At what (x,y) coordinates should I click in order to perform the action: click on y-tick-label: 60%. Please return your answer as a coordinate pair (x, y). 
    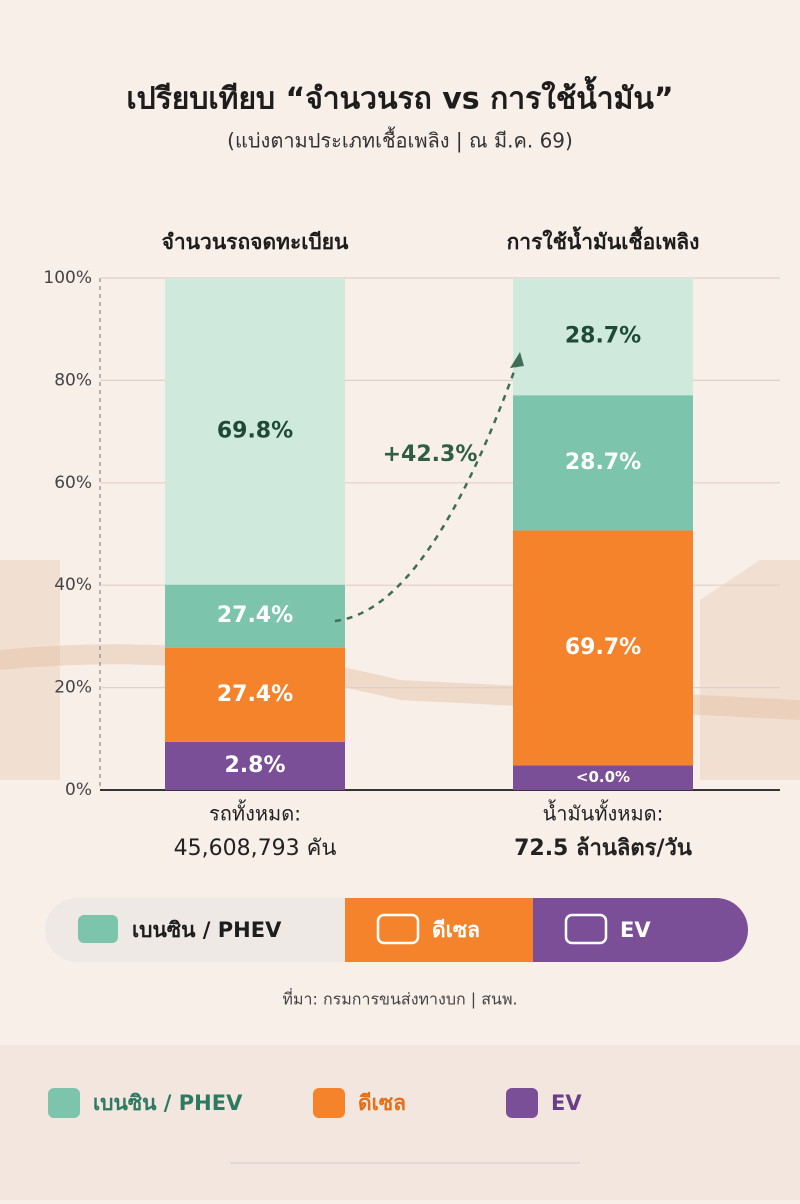
    Looking at the image, I should click on (73, 483).